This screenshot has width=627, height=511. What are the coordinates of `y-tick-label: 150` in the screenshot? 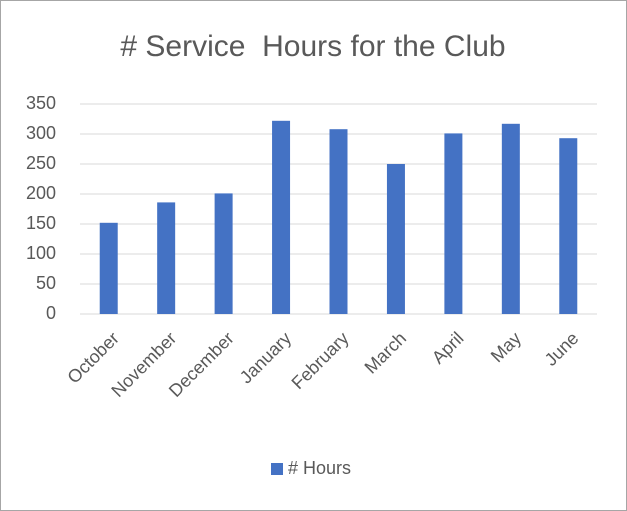 It's located at (41, 223).